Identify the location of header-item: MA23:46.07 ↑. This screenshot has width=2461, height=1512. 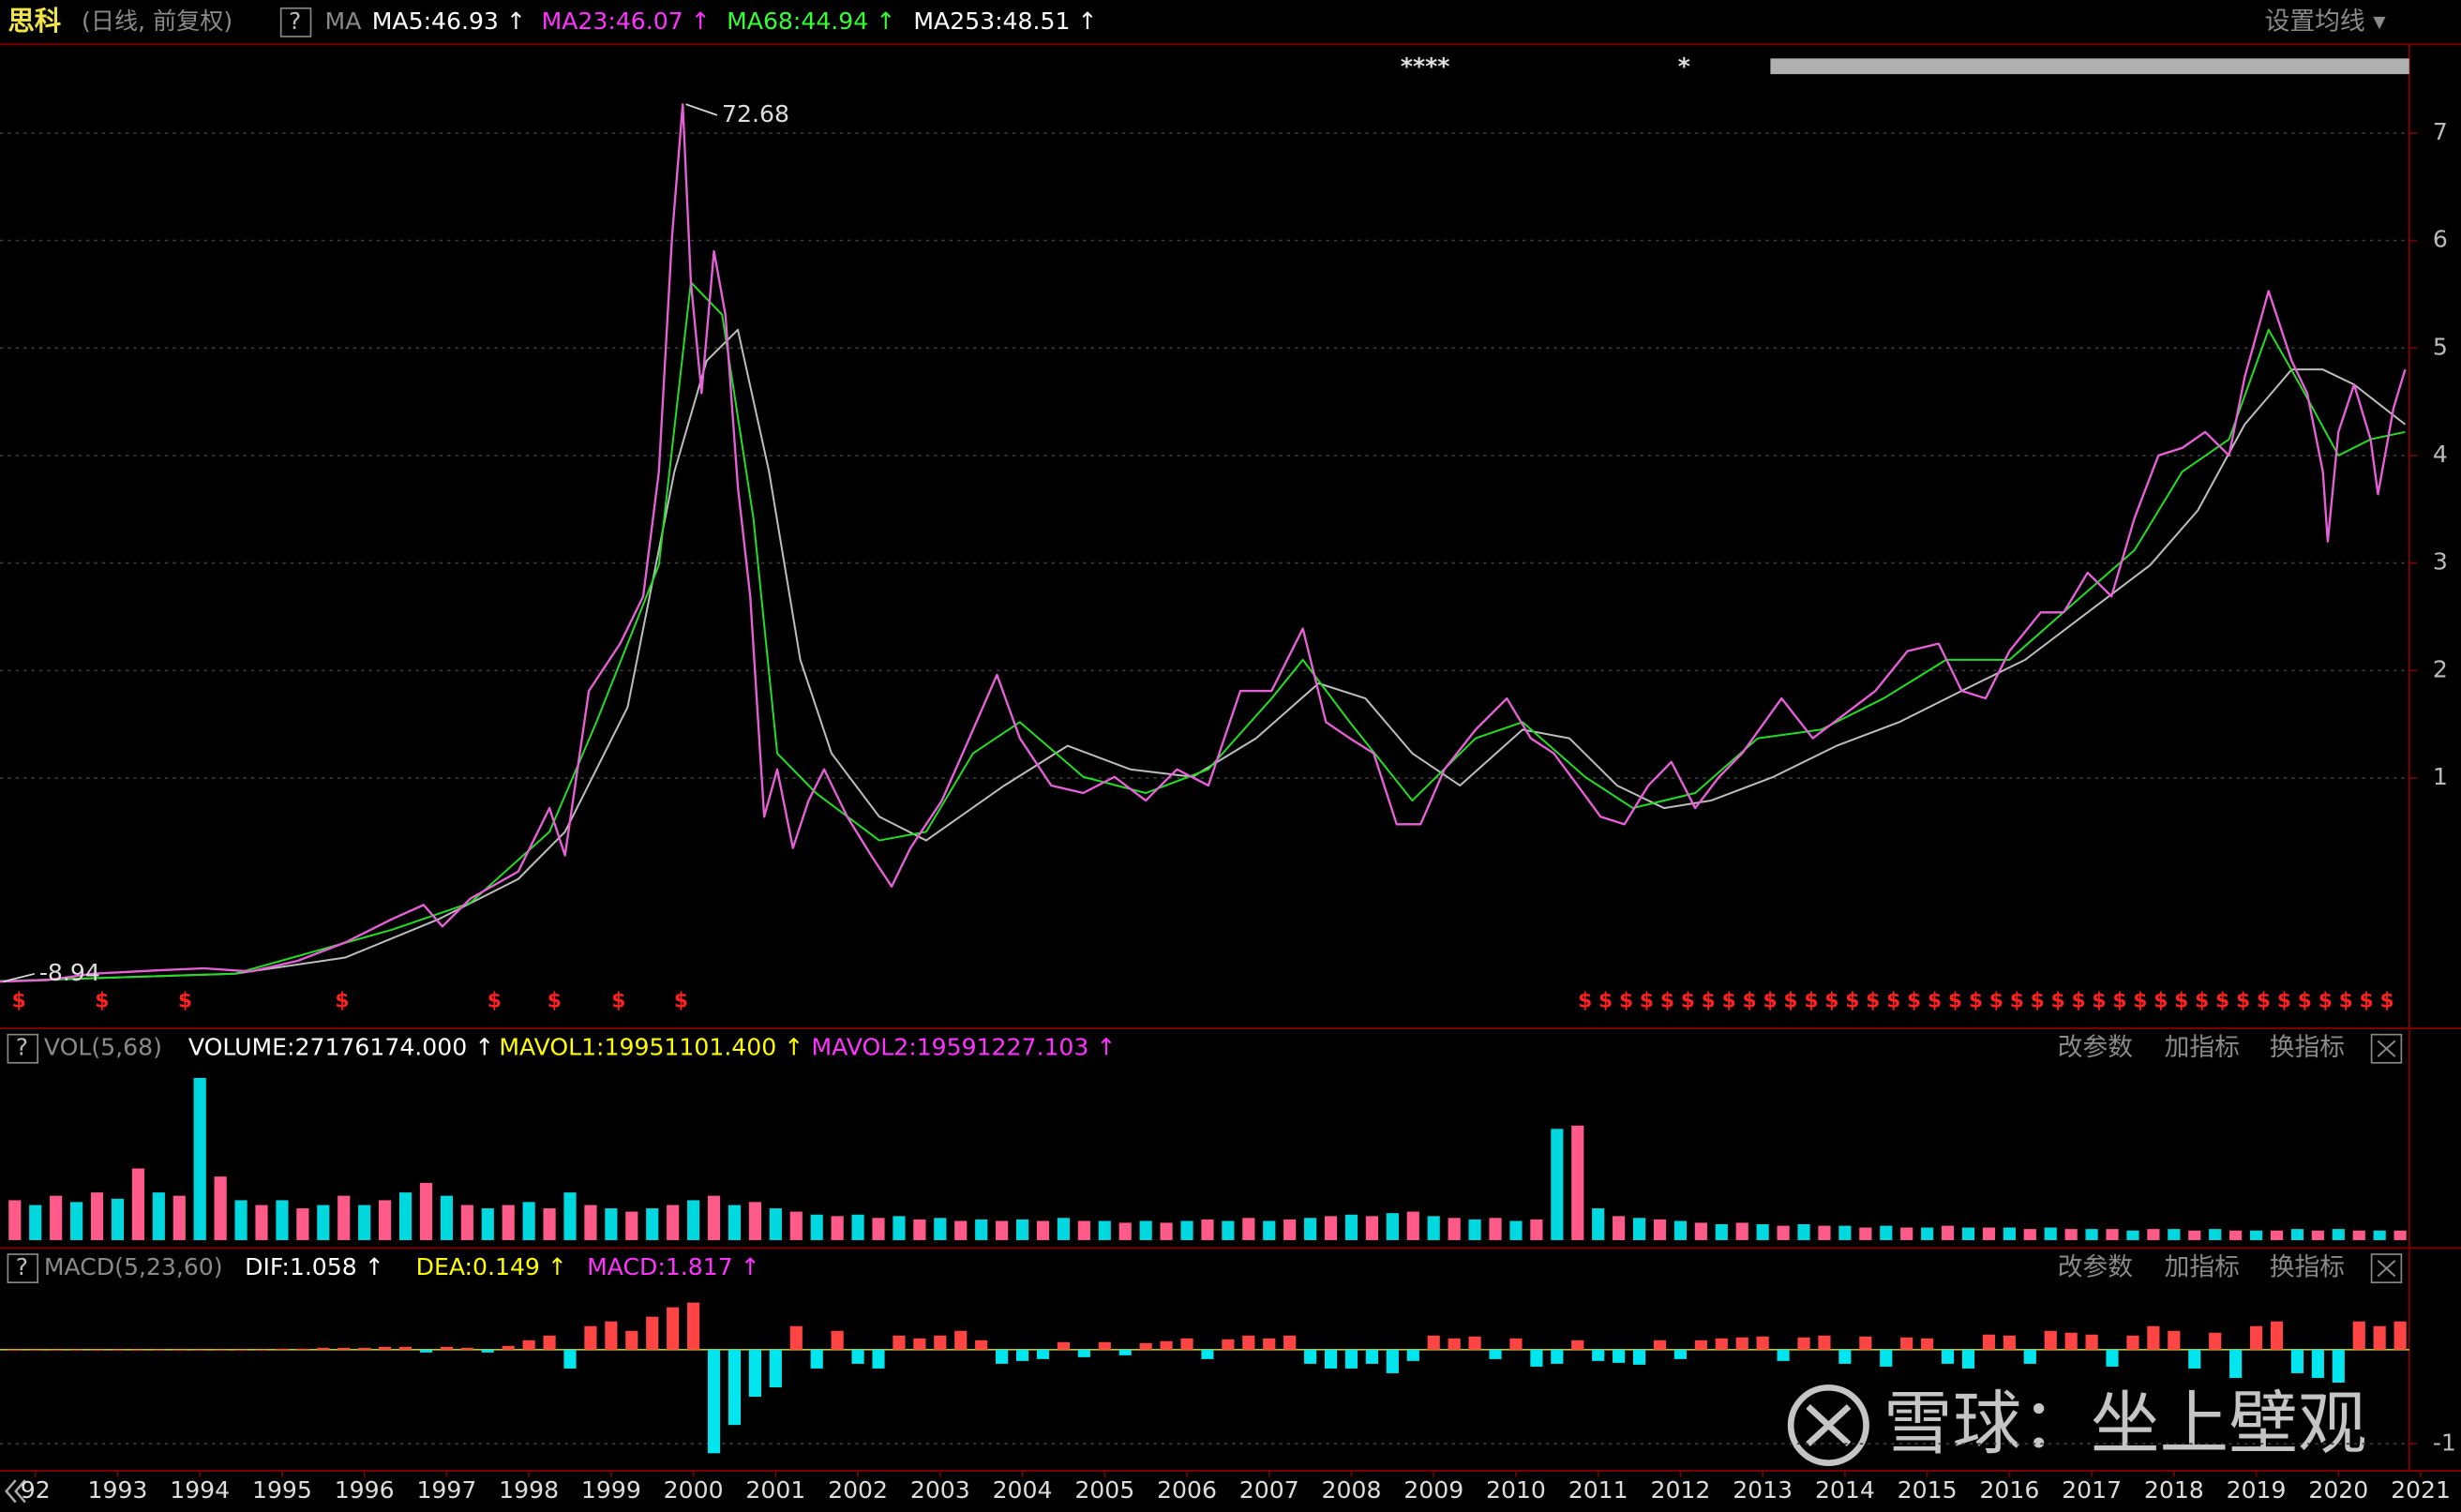
(626, 21).